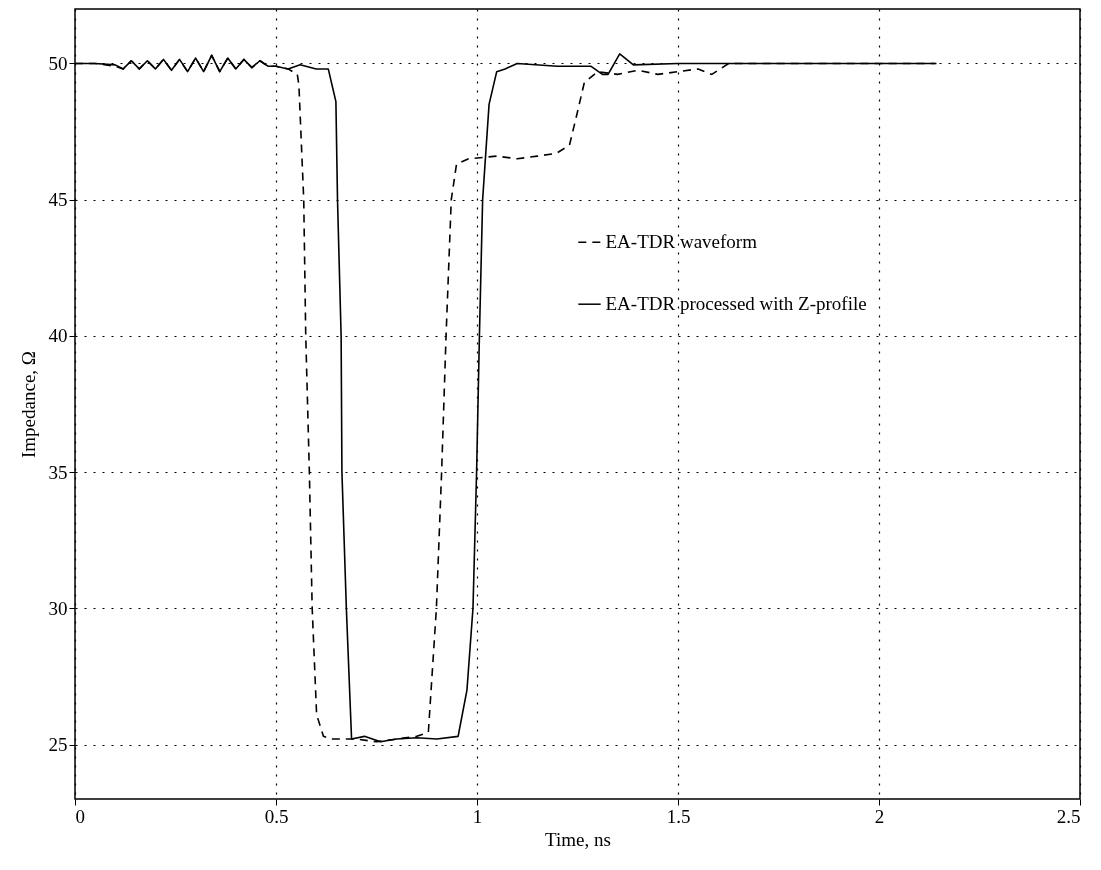 This screenshot has width=1101, height=870. Describe the element at coordinates (681, 242) in the screenshot. I see `legend-label: EA-TDR waveform` at that location.